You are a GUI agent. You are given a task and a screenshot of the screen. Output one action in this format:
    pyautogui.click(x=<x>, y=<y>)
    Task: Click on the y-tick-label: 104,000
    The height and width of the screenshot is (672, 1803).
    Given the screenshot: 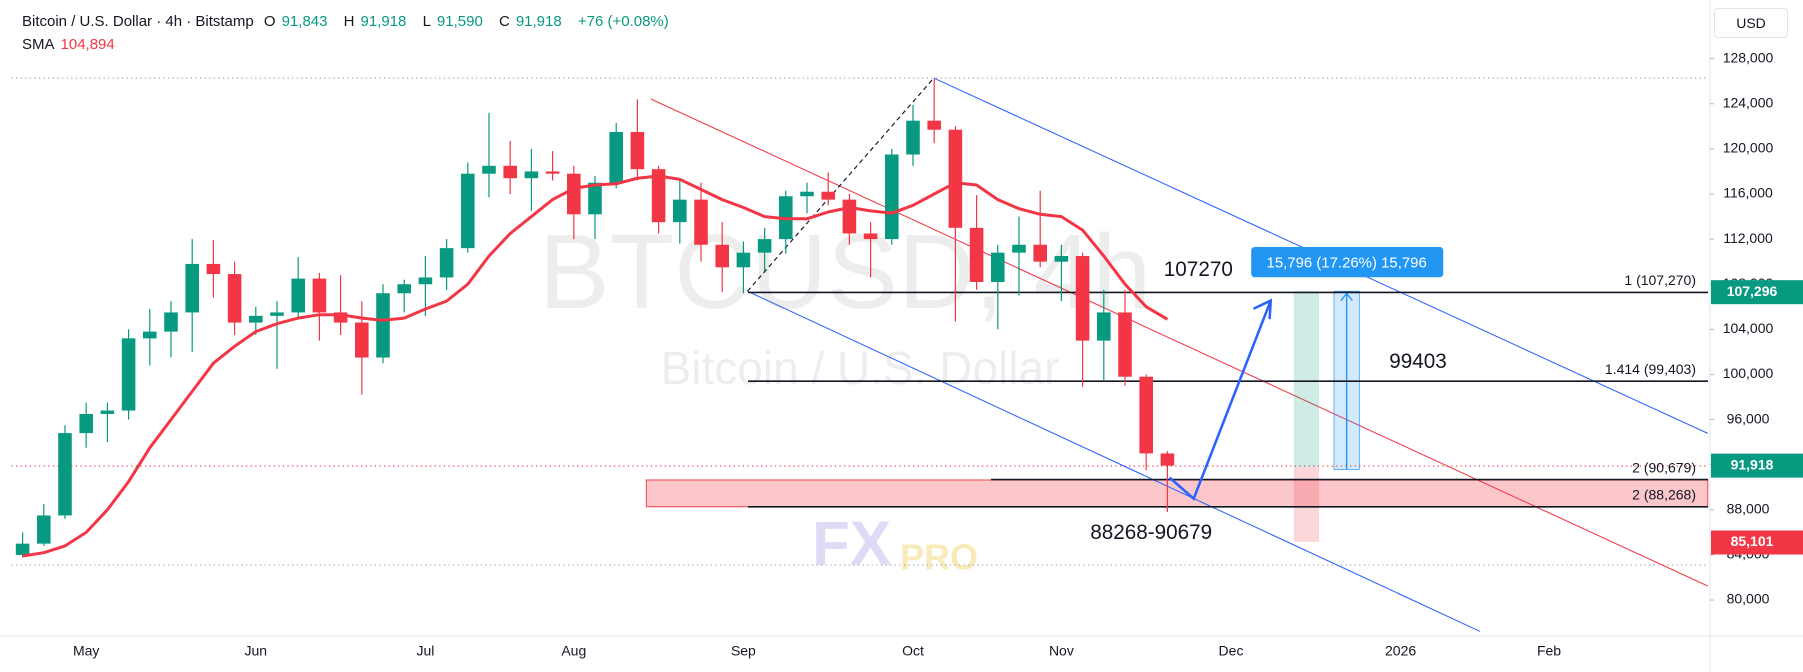 What is the action you would take?
    pyautogui.click(x=1748, y=328)
    